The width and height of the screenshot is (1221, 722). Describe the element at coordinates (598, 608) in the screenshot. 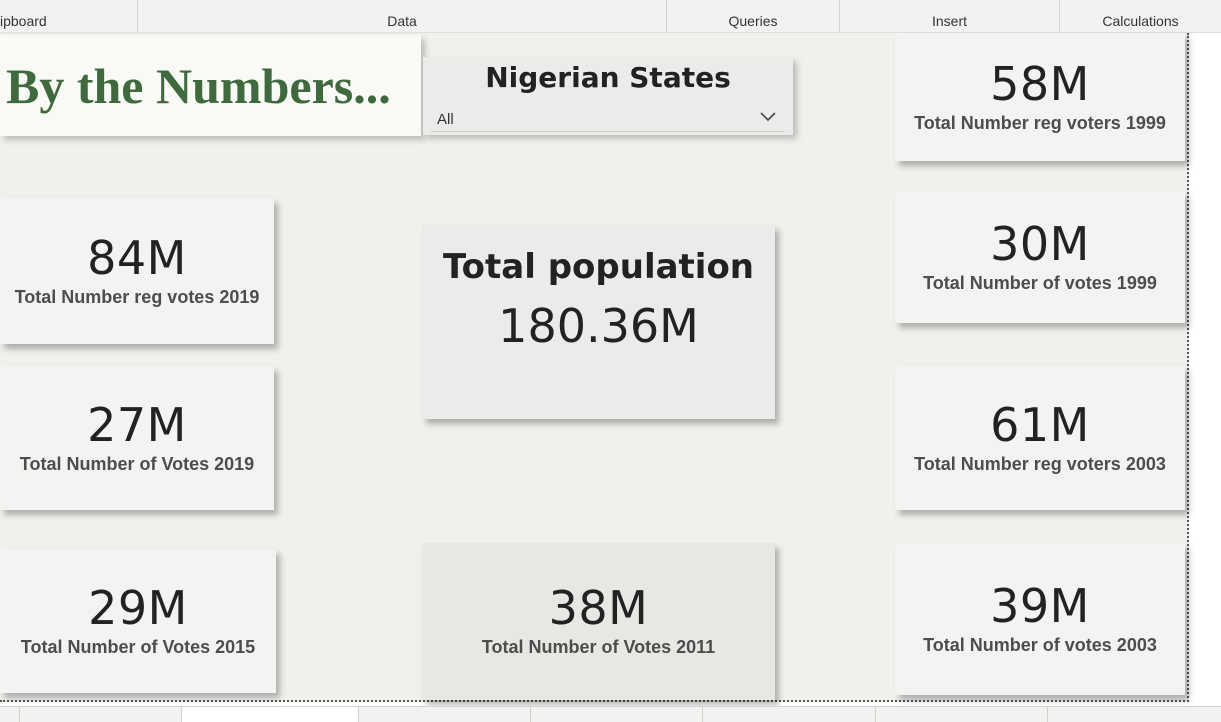

I see `card-value: 38M` at that location.